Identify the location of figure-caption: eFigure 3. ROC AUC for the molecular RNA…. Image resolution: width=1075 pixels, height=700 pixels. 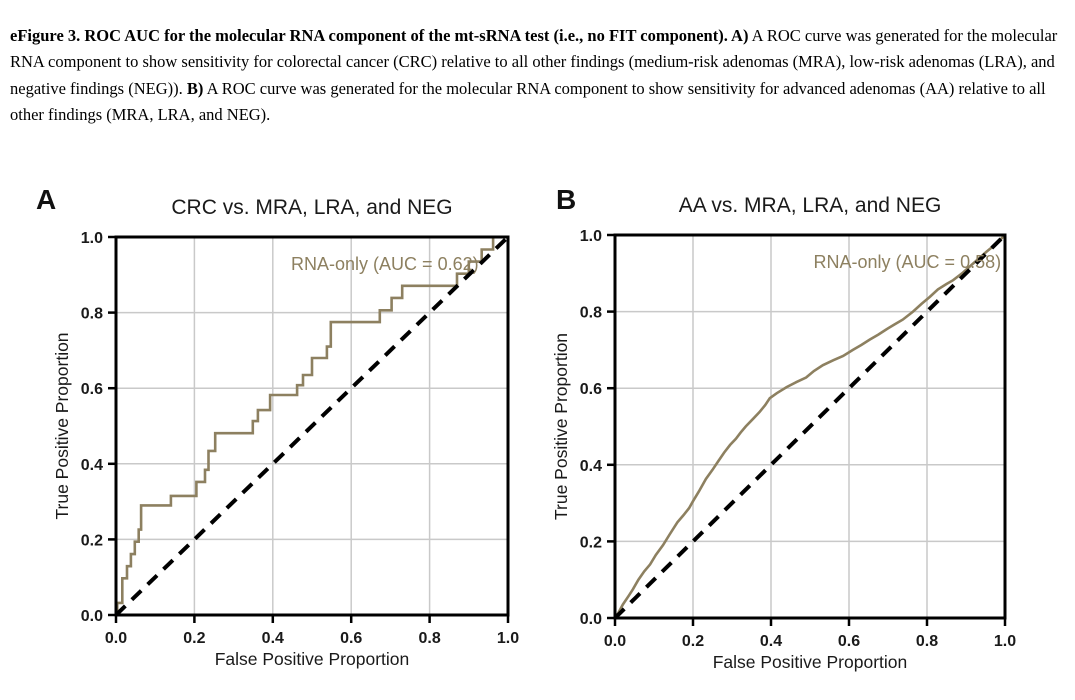
(535, 76).